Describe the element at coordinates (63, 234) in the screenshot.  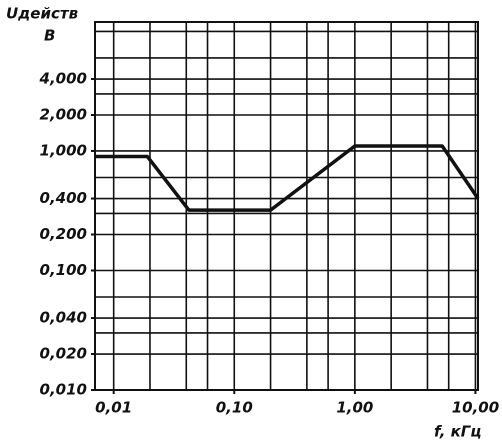
I see `y-tick-label: 0,200` at that location.